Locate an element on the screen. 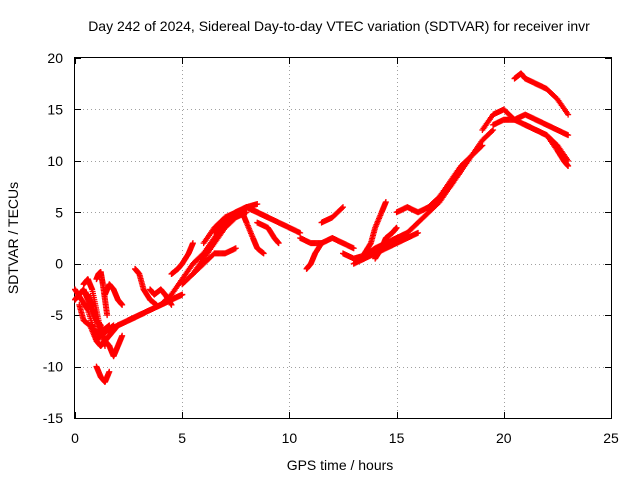 The image size is (640, 480). x-axis-label: GPS time / hours is located at coordinates (340, 465).